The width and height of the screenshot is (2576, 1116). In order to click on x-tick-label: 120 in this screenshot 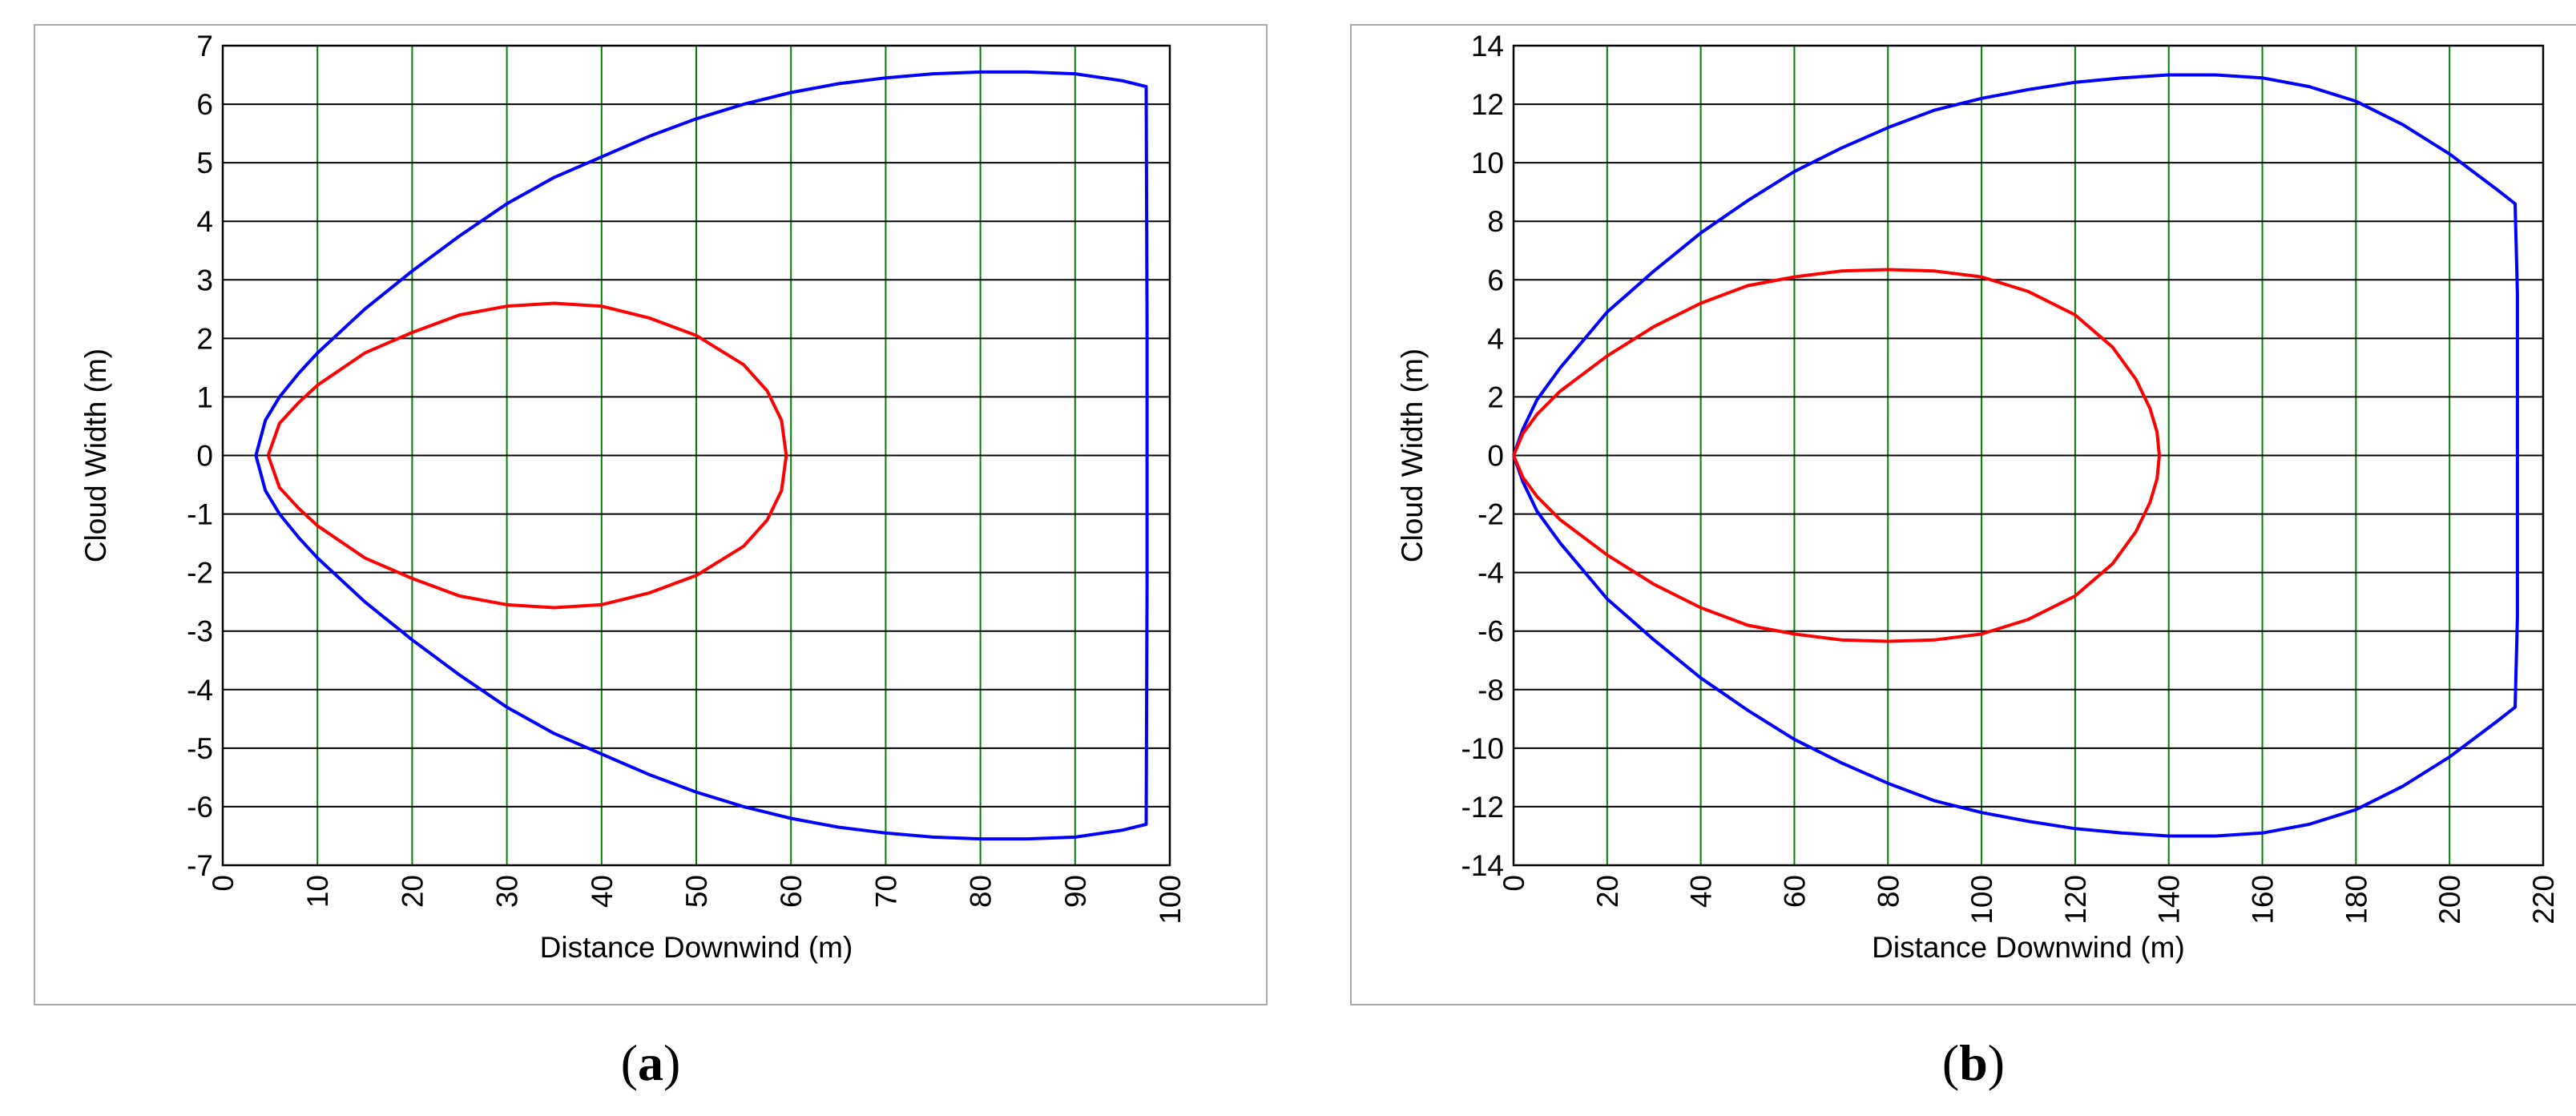, I will do `click(2075, 900)`.